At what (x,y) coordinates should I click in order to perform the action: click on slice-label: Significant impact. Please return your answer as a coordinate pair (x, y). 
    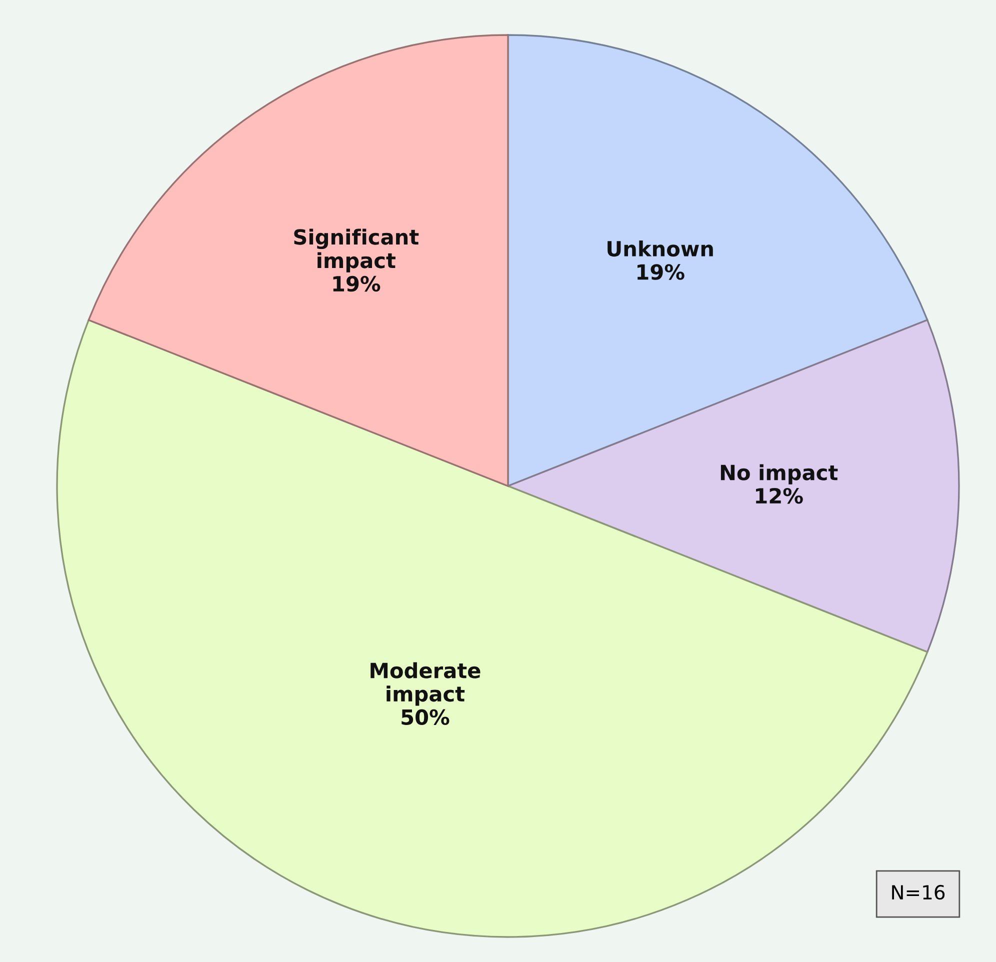
    Looking at the image, I should click on (356, 250).